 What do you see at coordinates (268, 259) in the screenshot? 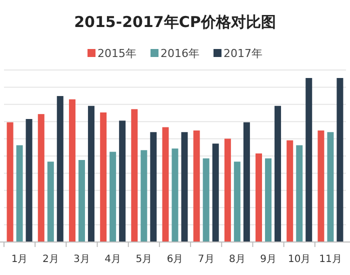
I see `x-tick-label: 9月` at bounding box center [268, 259].